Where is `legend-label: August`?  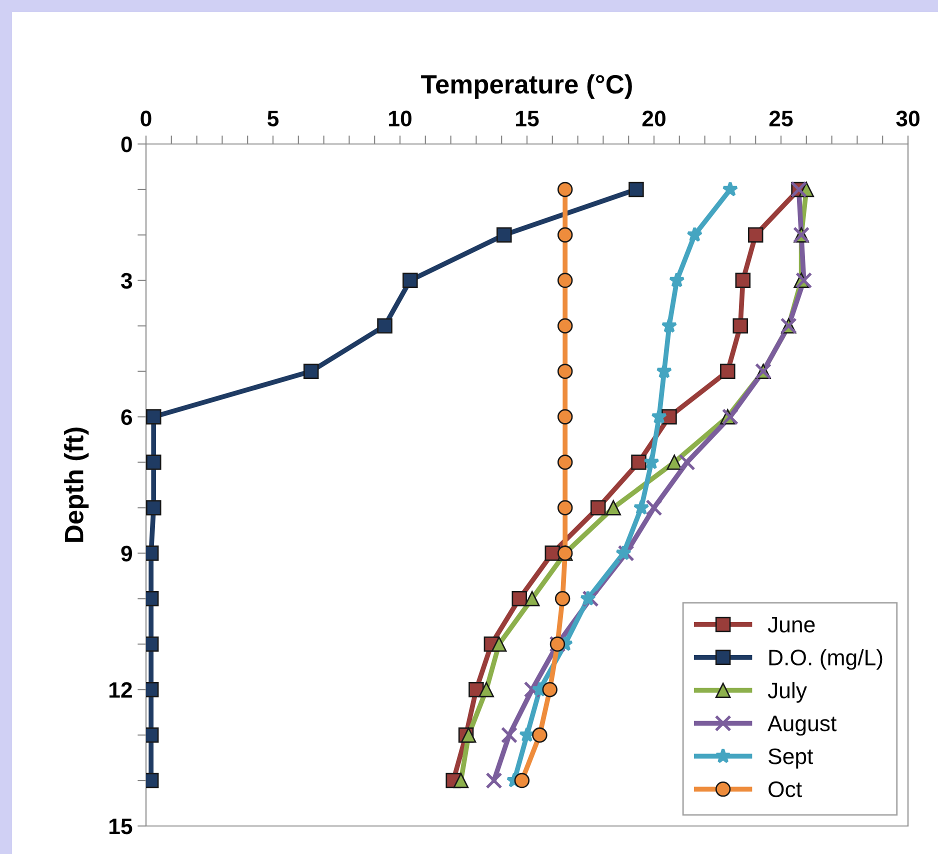 legend-label: August is located at coordinates (802, 726).